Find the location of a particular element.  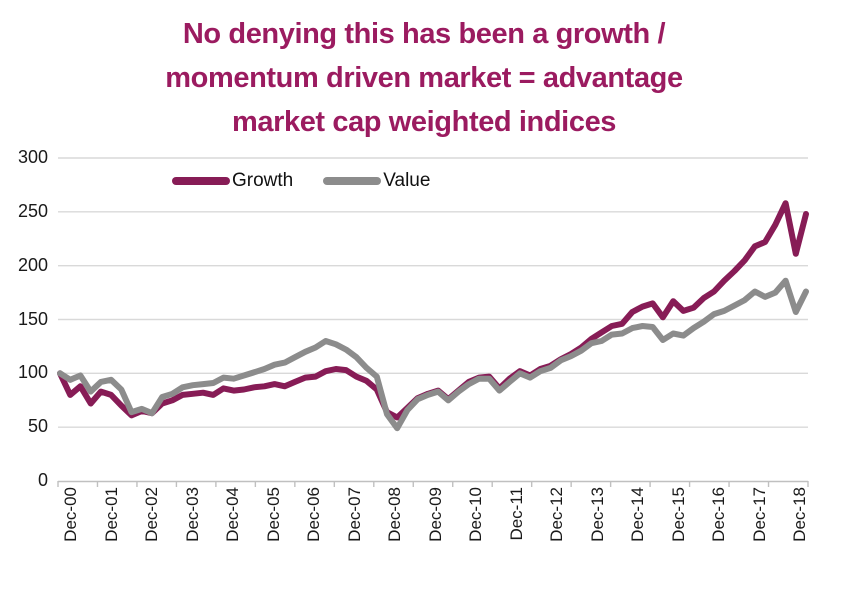

growth-line-swatch is located at coordinates (201, 181).